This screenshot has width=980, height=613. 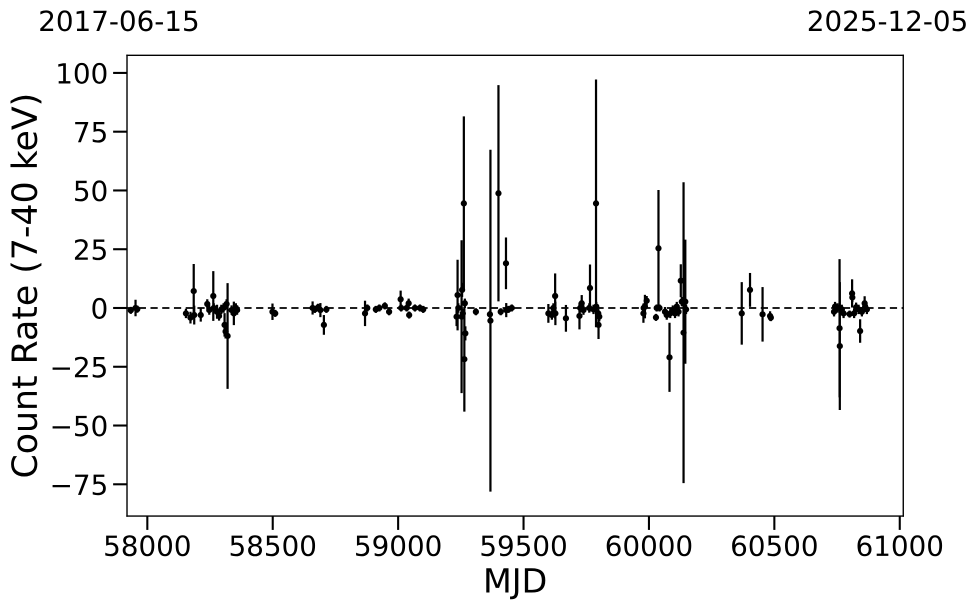 I want to click on y-tick-label: 50, so click(x=90, y=191).